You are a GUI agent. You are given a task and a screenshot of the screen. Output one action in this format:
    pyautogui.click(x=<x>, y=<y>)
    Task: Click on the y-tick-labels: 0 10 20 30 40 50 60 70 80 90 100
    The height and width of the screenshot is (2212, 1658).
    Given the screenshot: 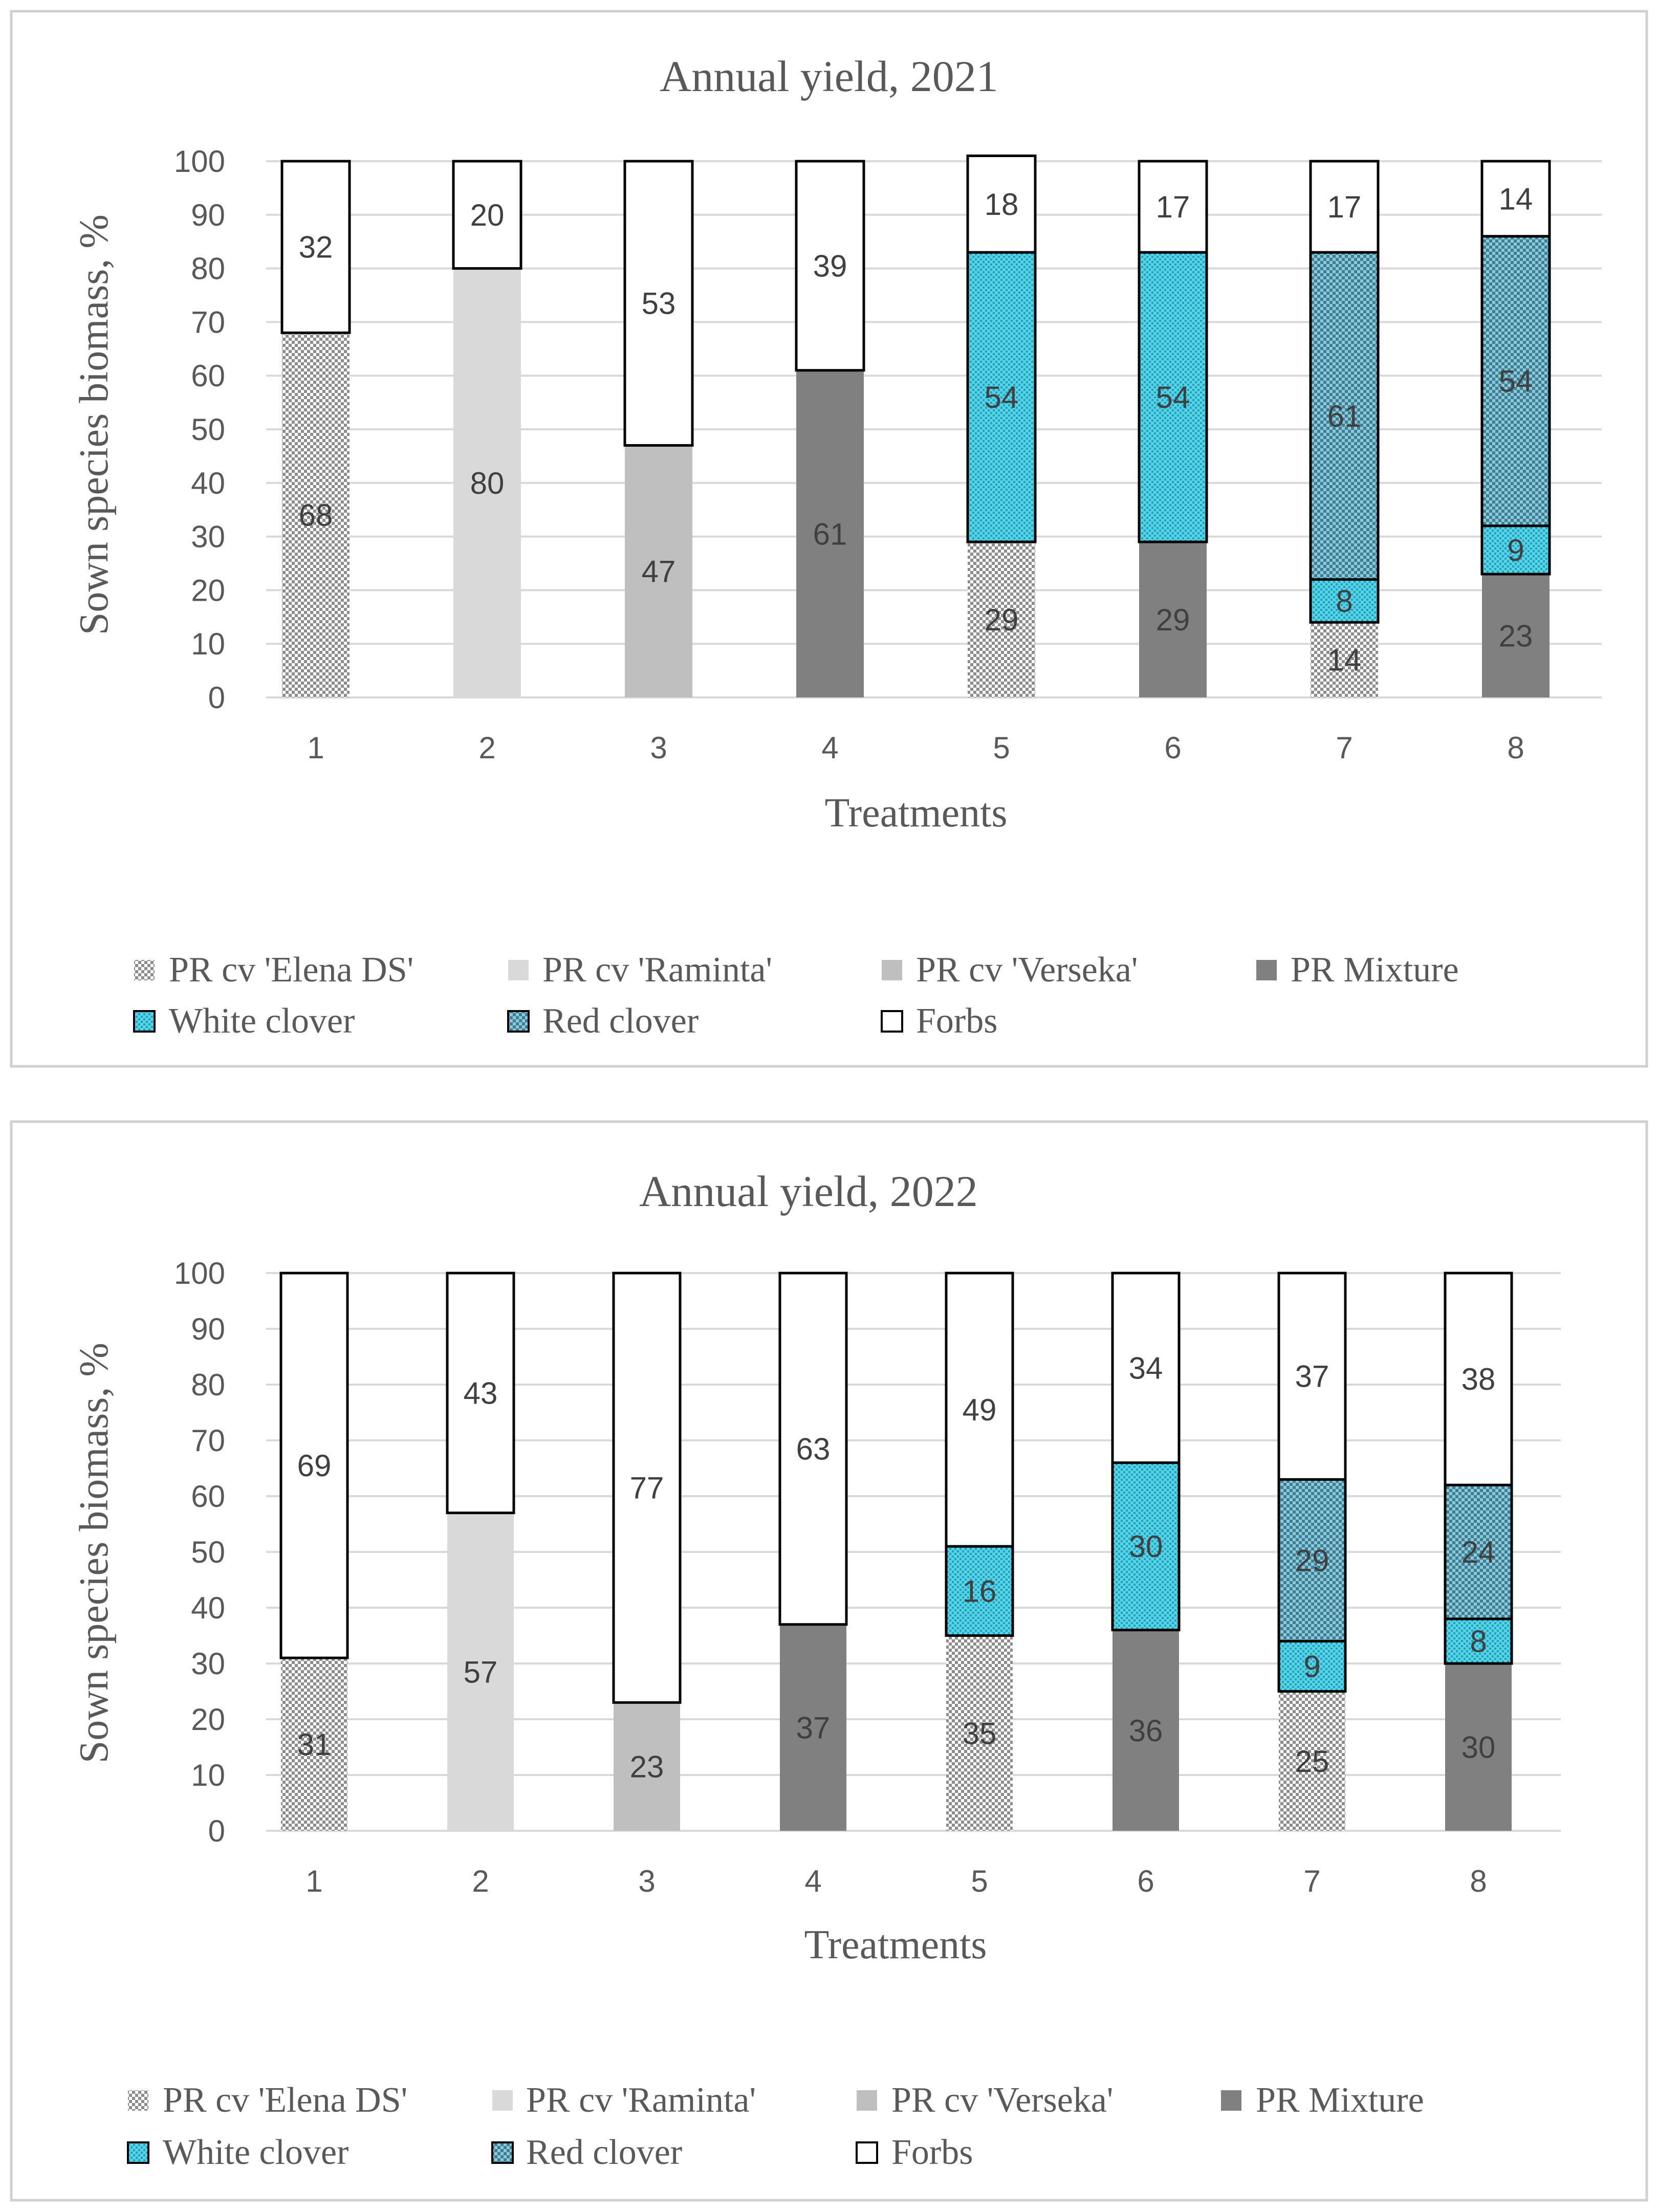 What is the action you would take?
    pyautogui.click(x=199, y=1552)
    